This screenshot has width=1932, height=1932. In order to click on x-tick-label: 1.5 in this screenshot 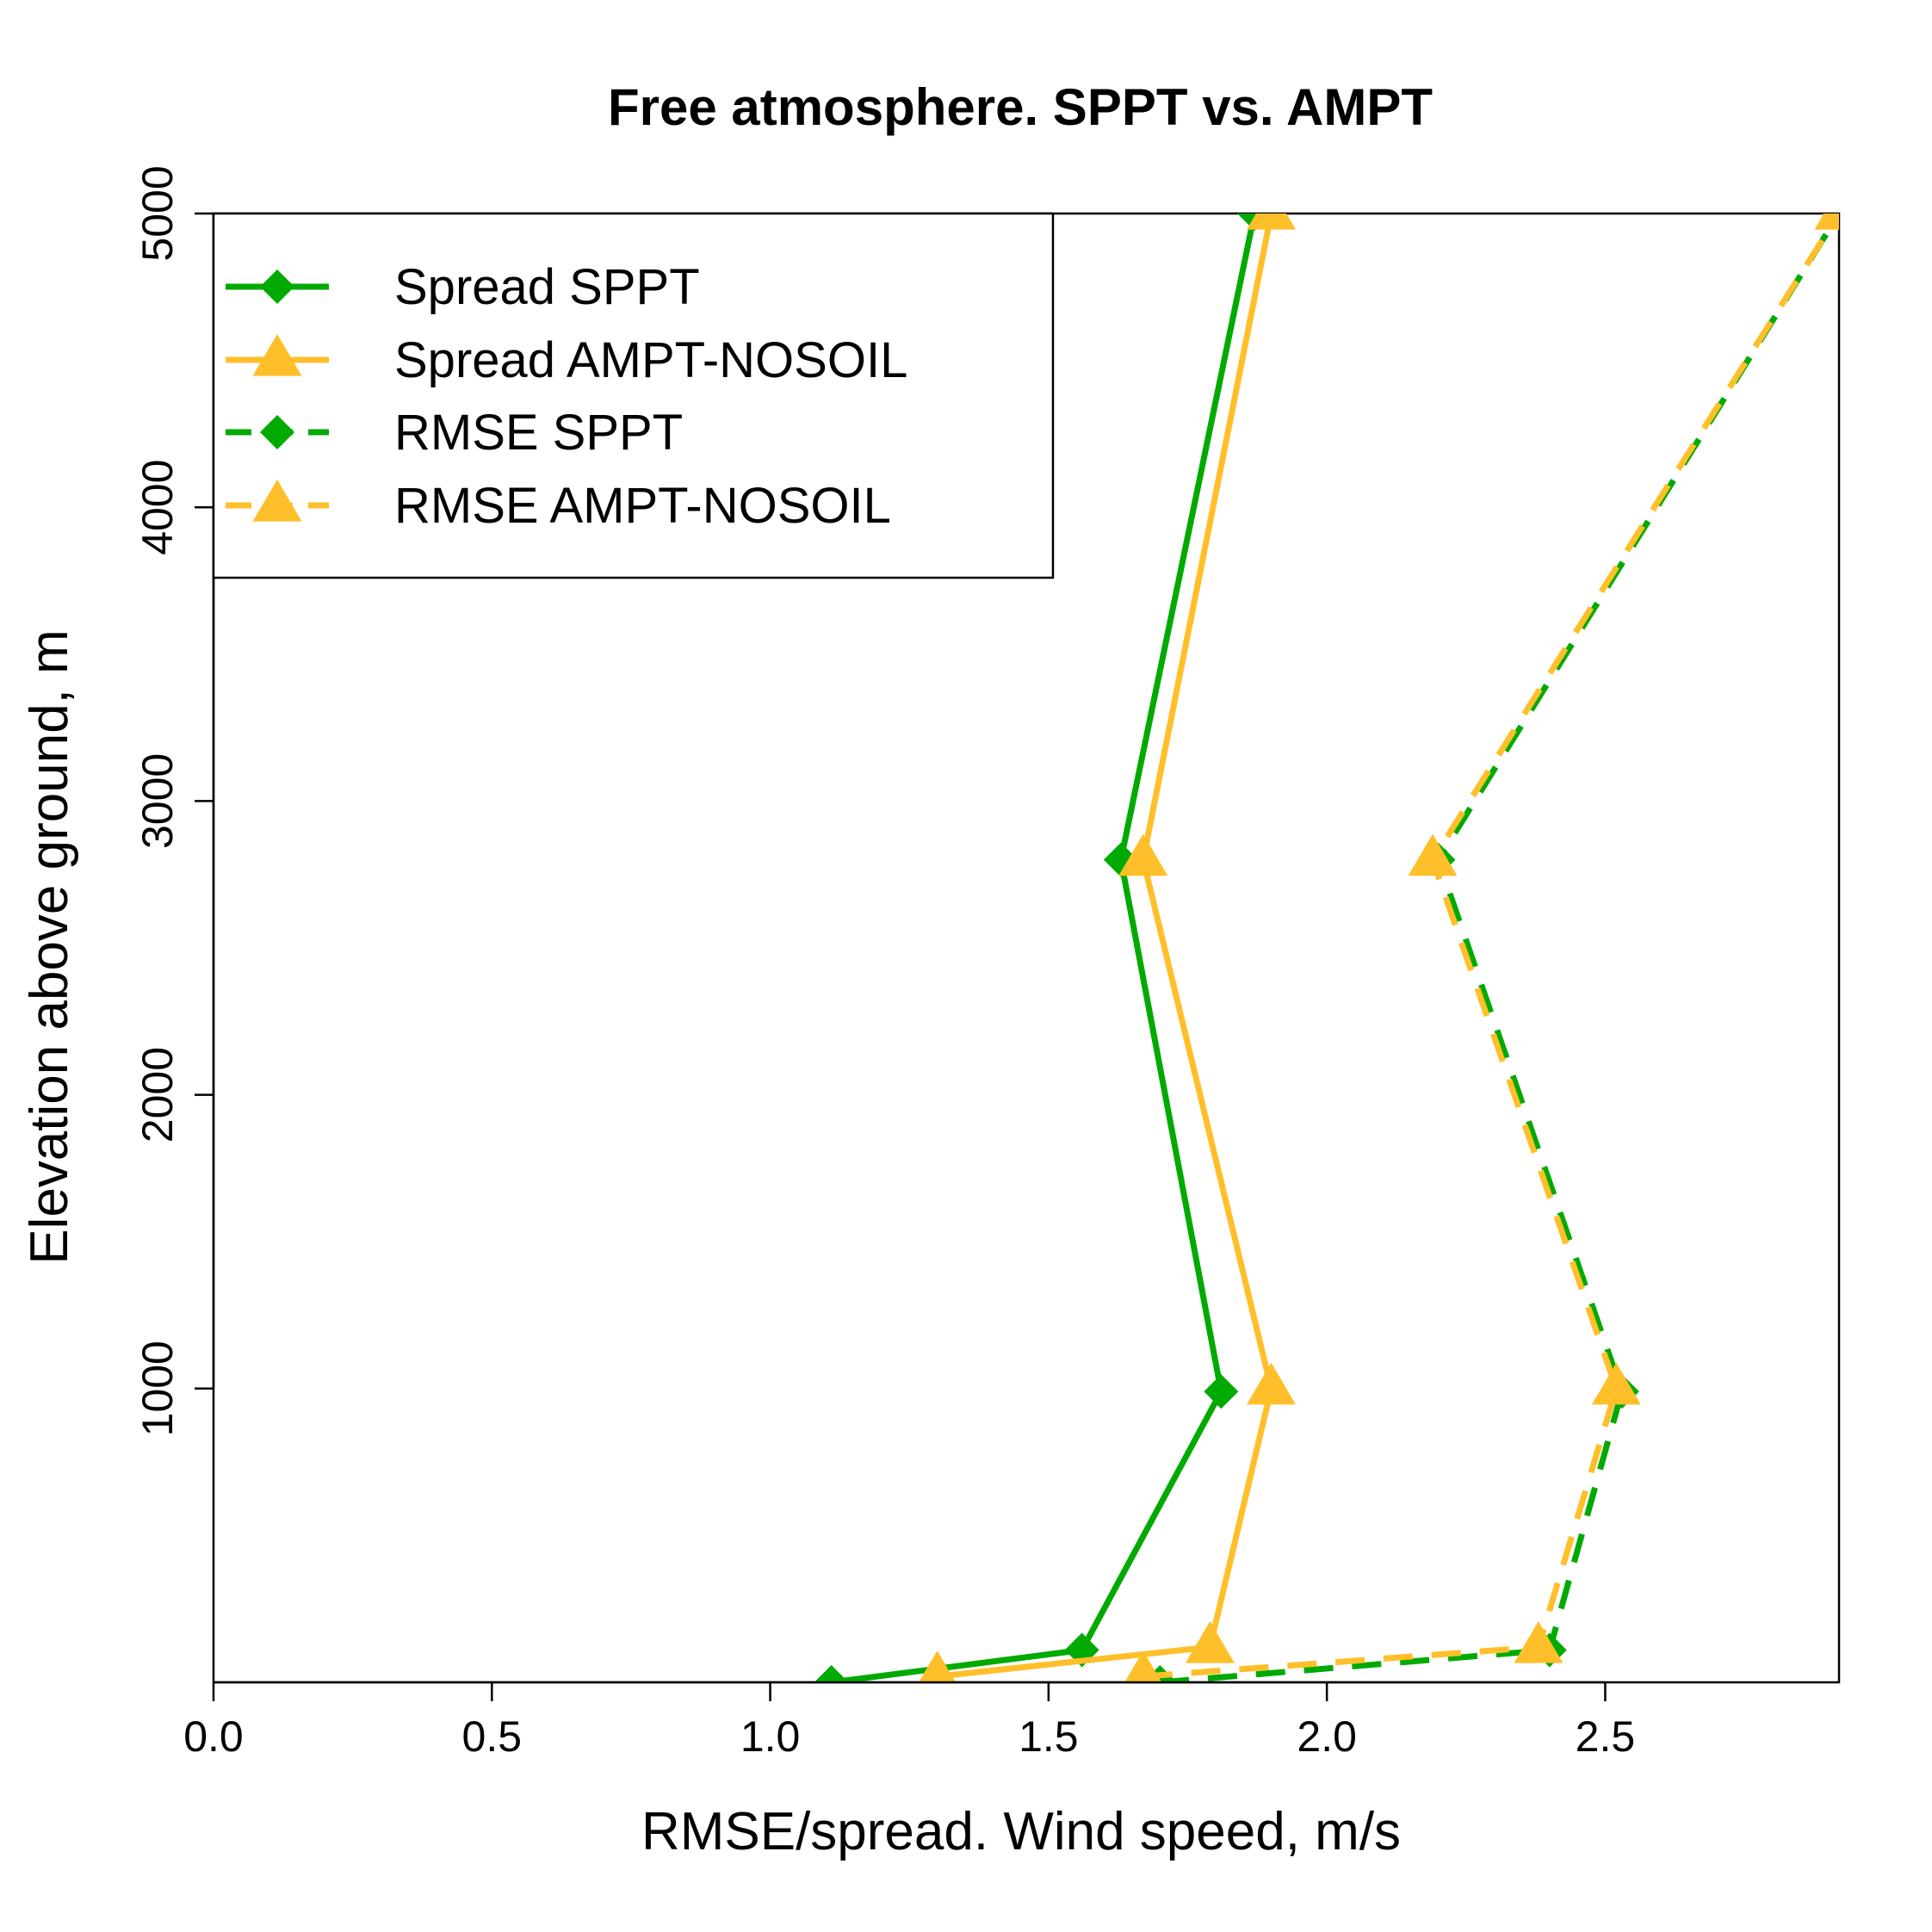, I will do `click(1049, 1736)`.